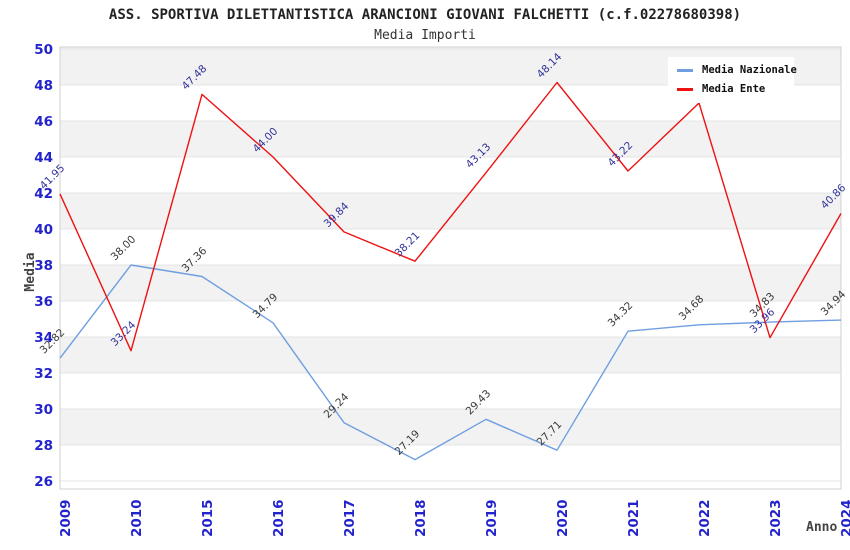  I want to click on y-tick-label: 42, so click(43, 194).